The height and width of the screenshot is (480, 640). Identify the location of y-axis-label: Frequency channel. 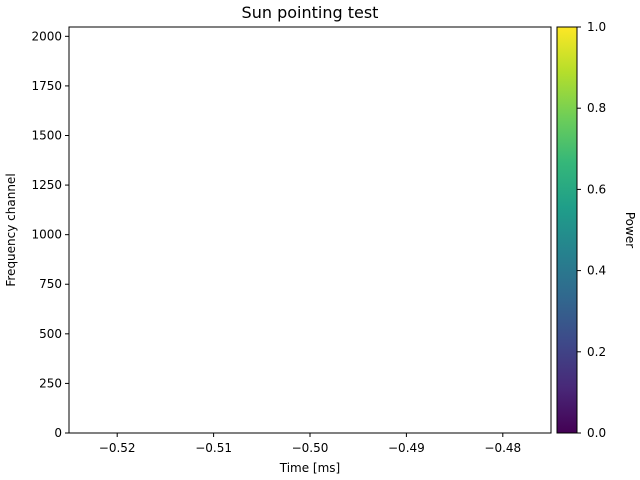
(11, 229).